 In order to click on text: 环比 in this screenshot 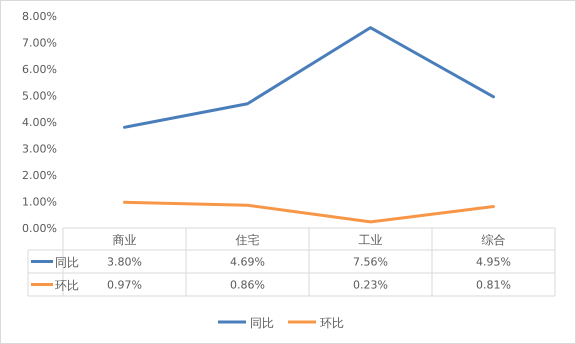, I will do `click(332, 323)`.